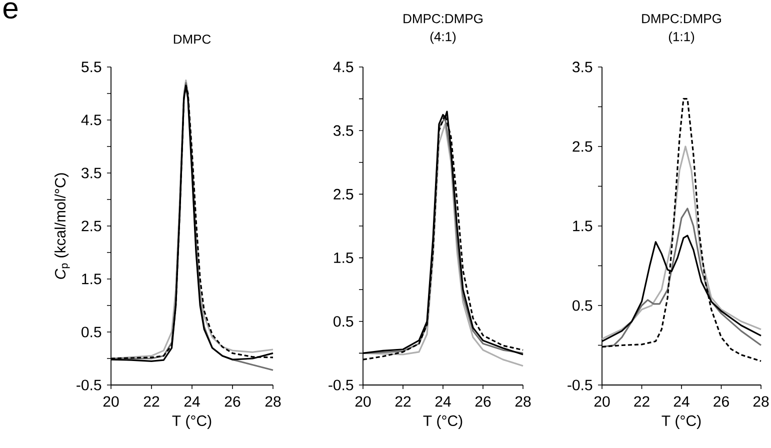  Describe the element at coordinates (10, 10) in the screenshot. I see `text: e` at that location.